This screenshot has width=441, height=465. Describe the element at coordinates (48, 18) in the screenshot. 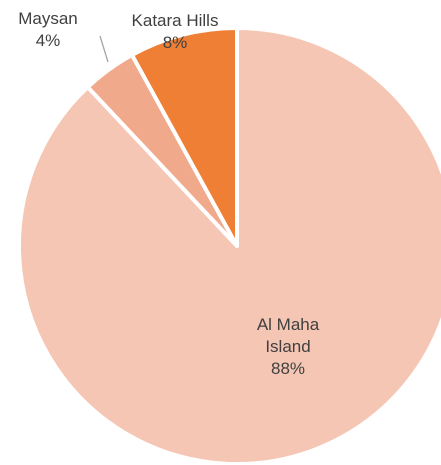

I see `category-label: Maysan` at that location.